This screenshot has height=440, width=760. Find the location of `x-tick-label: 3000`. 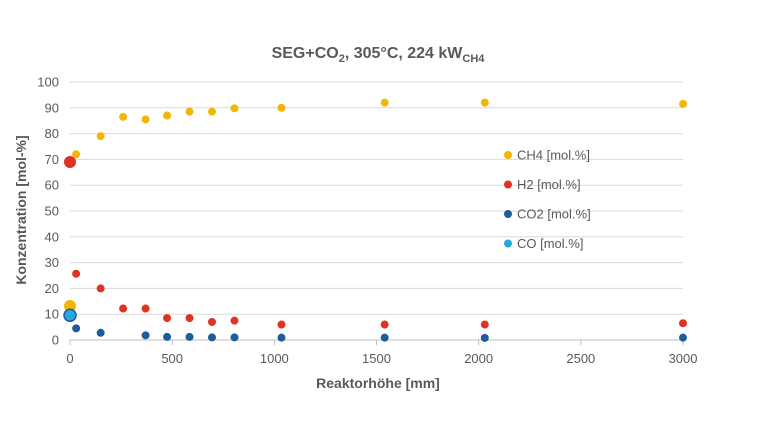

x-tick-label: 3000 is located at coordinates (683, 358).